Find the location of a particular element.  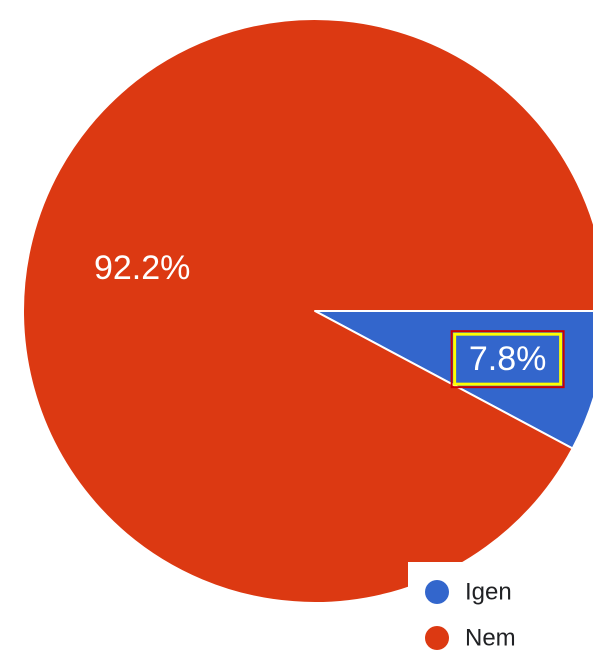

legend-label-igen: Igen is located at coordinates (488, 592).